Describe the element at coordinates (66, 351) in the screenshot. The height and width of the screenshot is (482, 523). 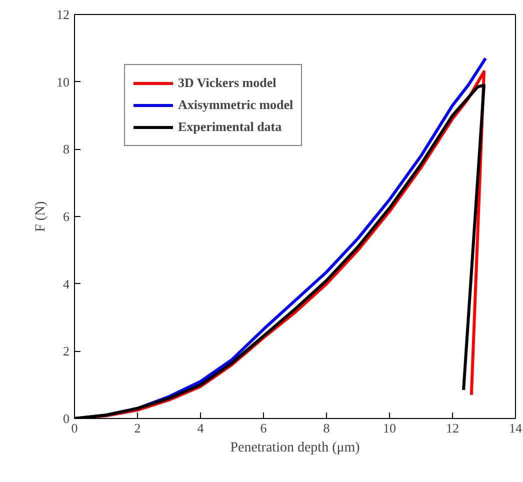
I see `y-tick-label: 2` at that location.